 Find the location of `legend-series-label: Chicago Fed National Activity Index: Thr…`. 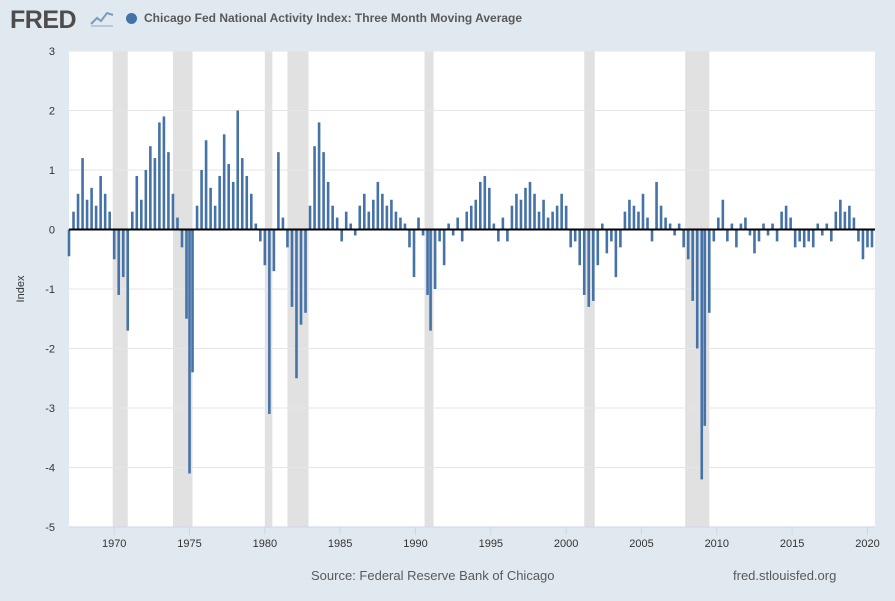

legend-series-label: Chicago Fed National Activity Index: Thr… is located at coordinates (333, 18).